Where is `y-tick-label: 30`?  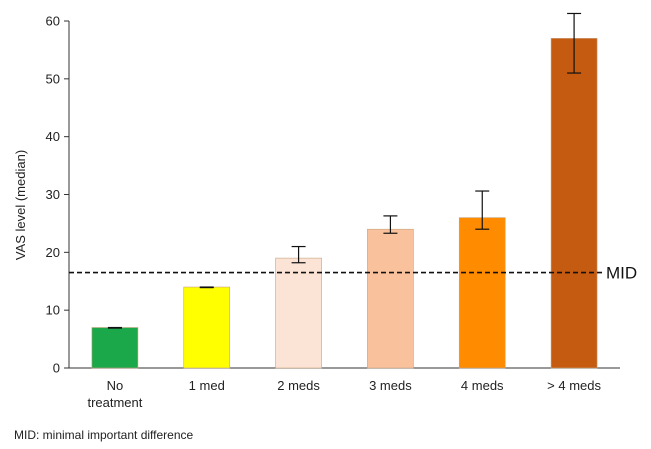 y-tick-label: 30 is located at coordinates (53, 194).